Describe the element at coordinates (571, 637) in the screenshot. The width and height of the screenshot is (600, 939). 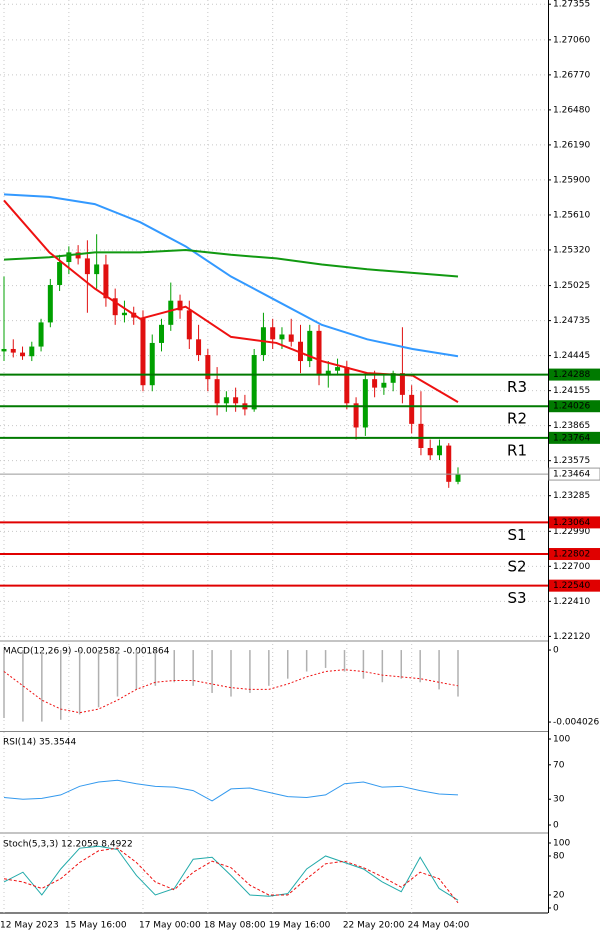
I see `y-tick-label: 1.22120` at that location.